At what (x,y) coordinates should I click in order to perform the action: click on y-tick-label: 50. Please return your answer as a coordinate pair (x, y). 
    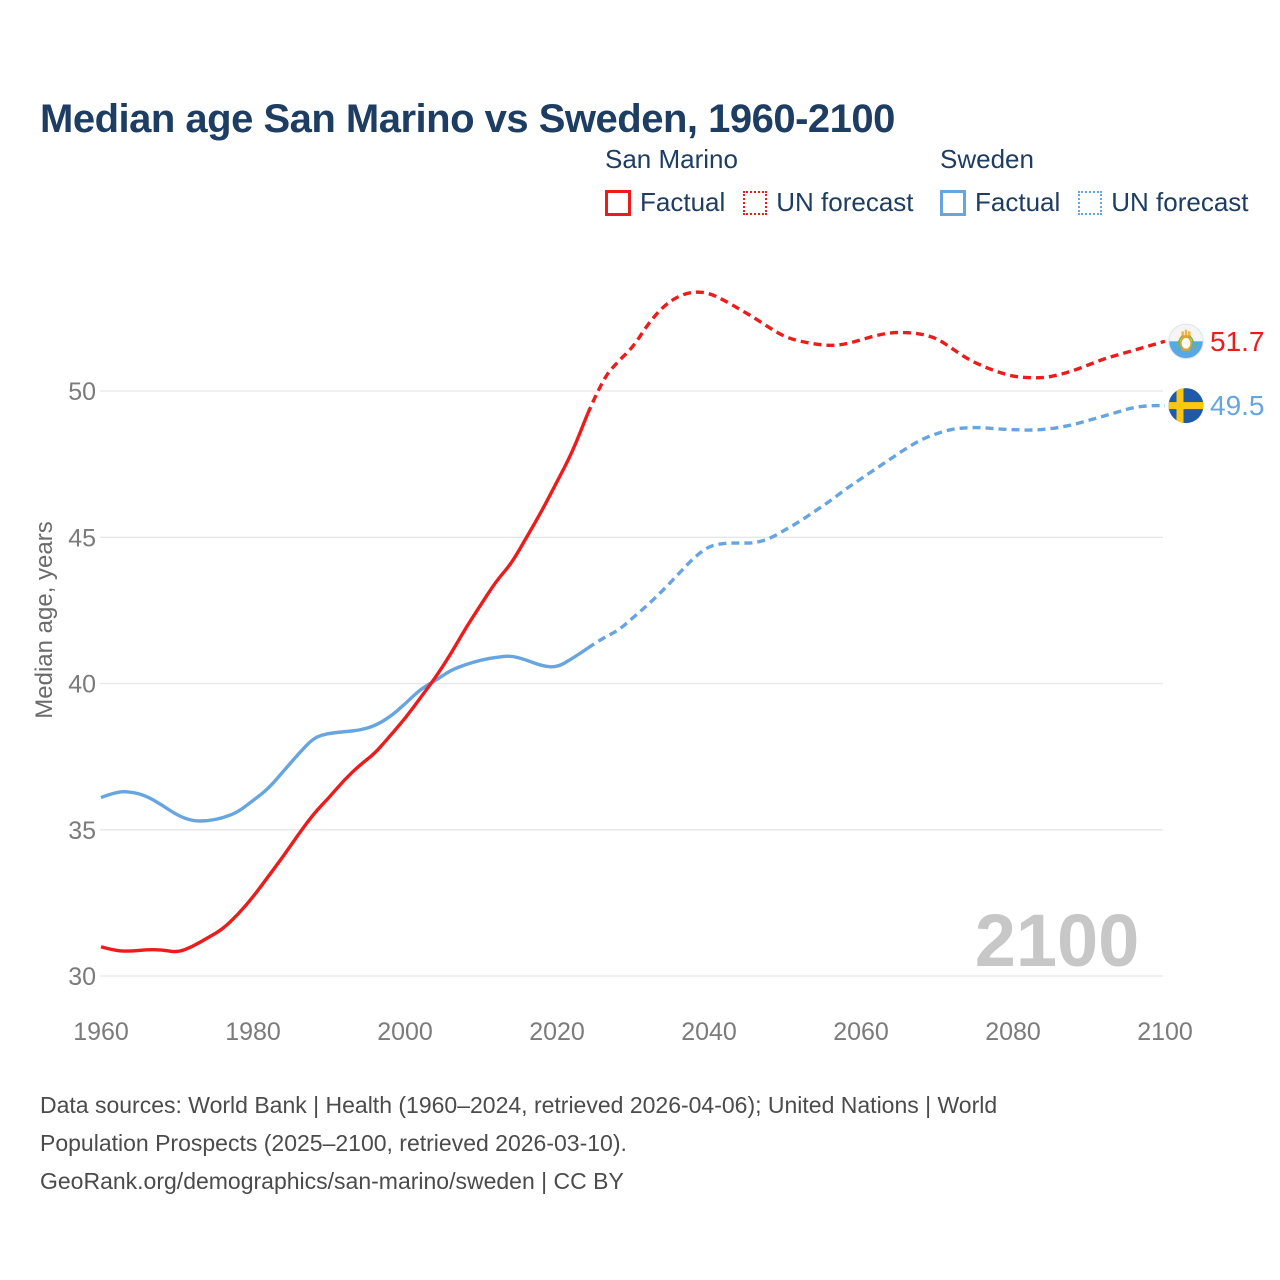
    Looking at the image, I should click on (82, 392).